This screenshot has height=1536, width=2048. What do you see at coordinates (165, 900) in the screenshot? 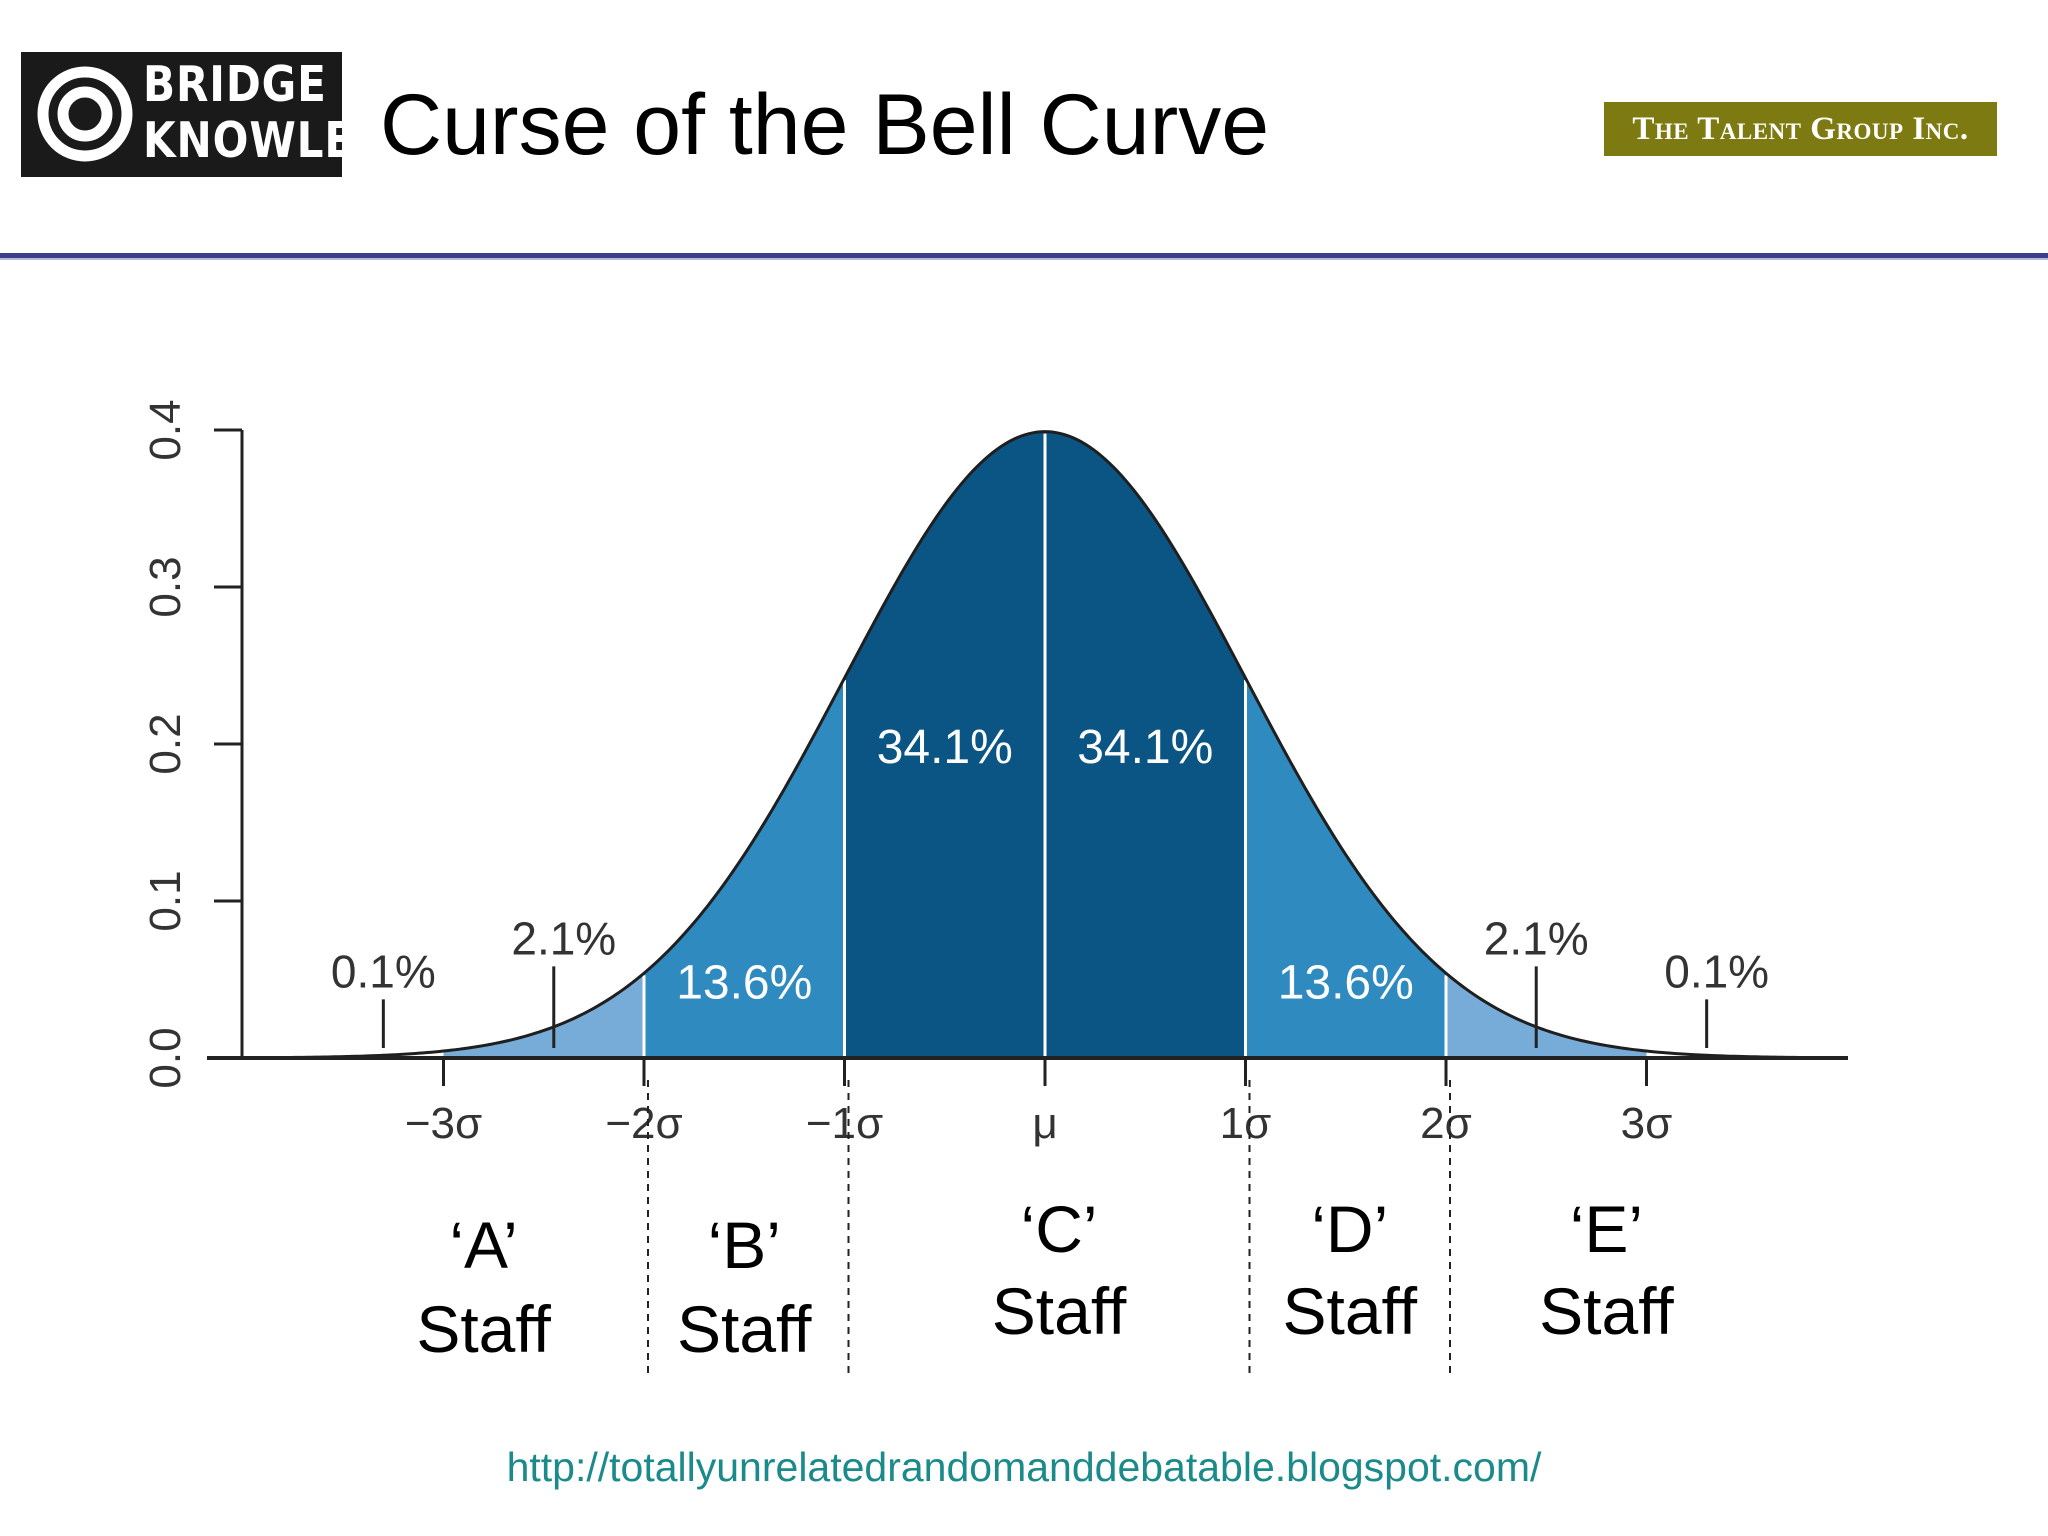
I see `y-tick-label: 0.1` at bounding box center [165, 900].